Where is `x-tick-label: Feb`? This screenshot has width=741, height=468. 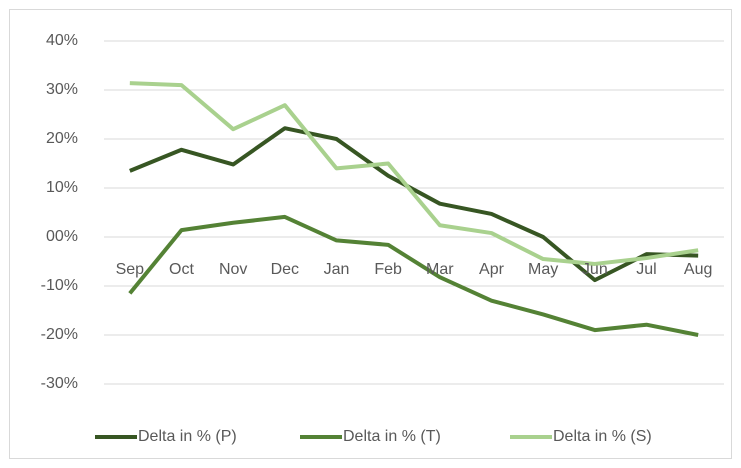 x-tick-label: Feb is located at coordinates (388, 269).